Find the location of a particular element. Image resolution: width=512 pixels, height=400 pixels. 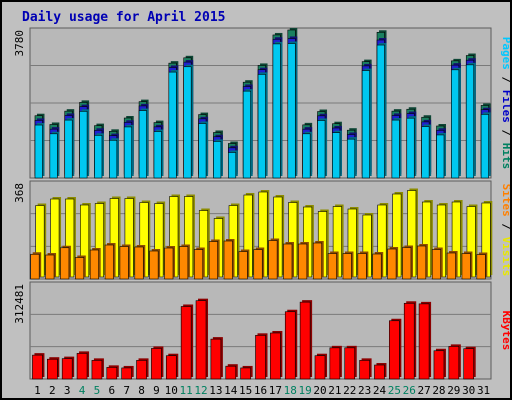

panel2-series-legend: Sites / Visits is located at coordinates (505, 230).